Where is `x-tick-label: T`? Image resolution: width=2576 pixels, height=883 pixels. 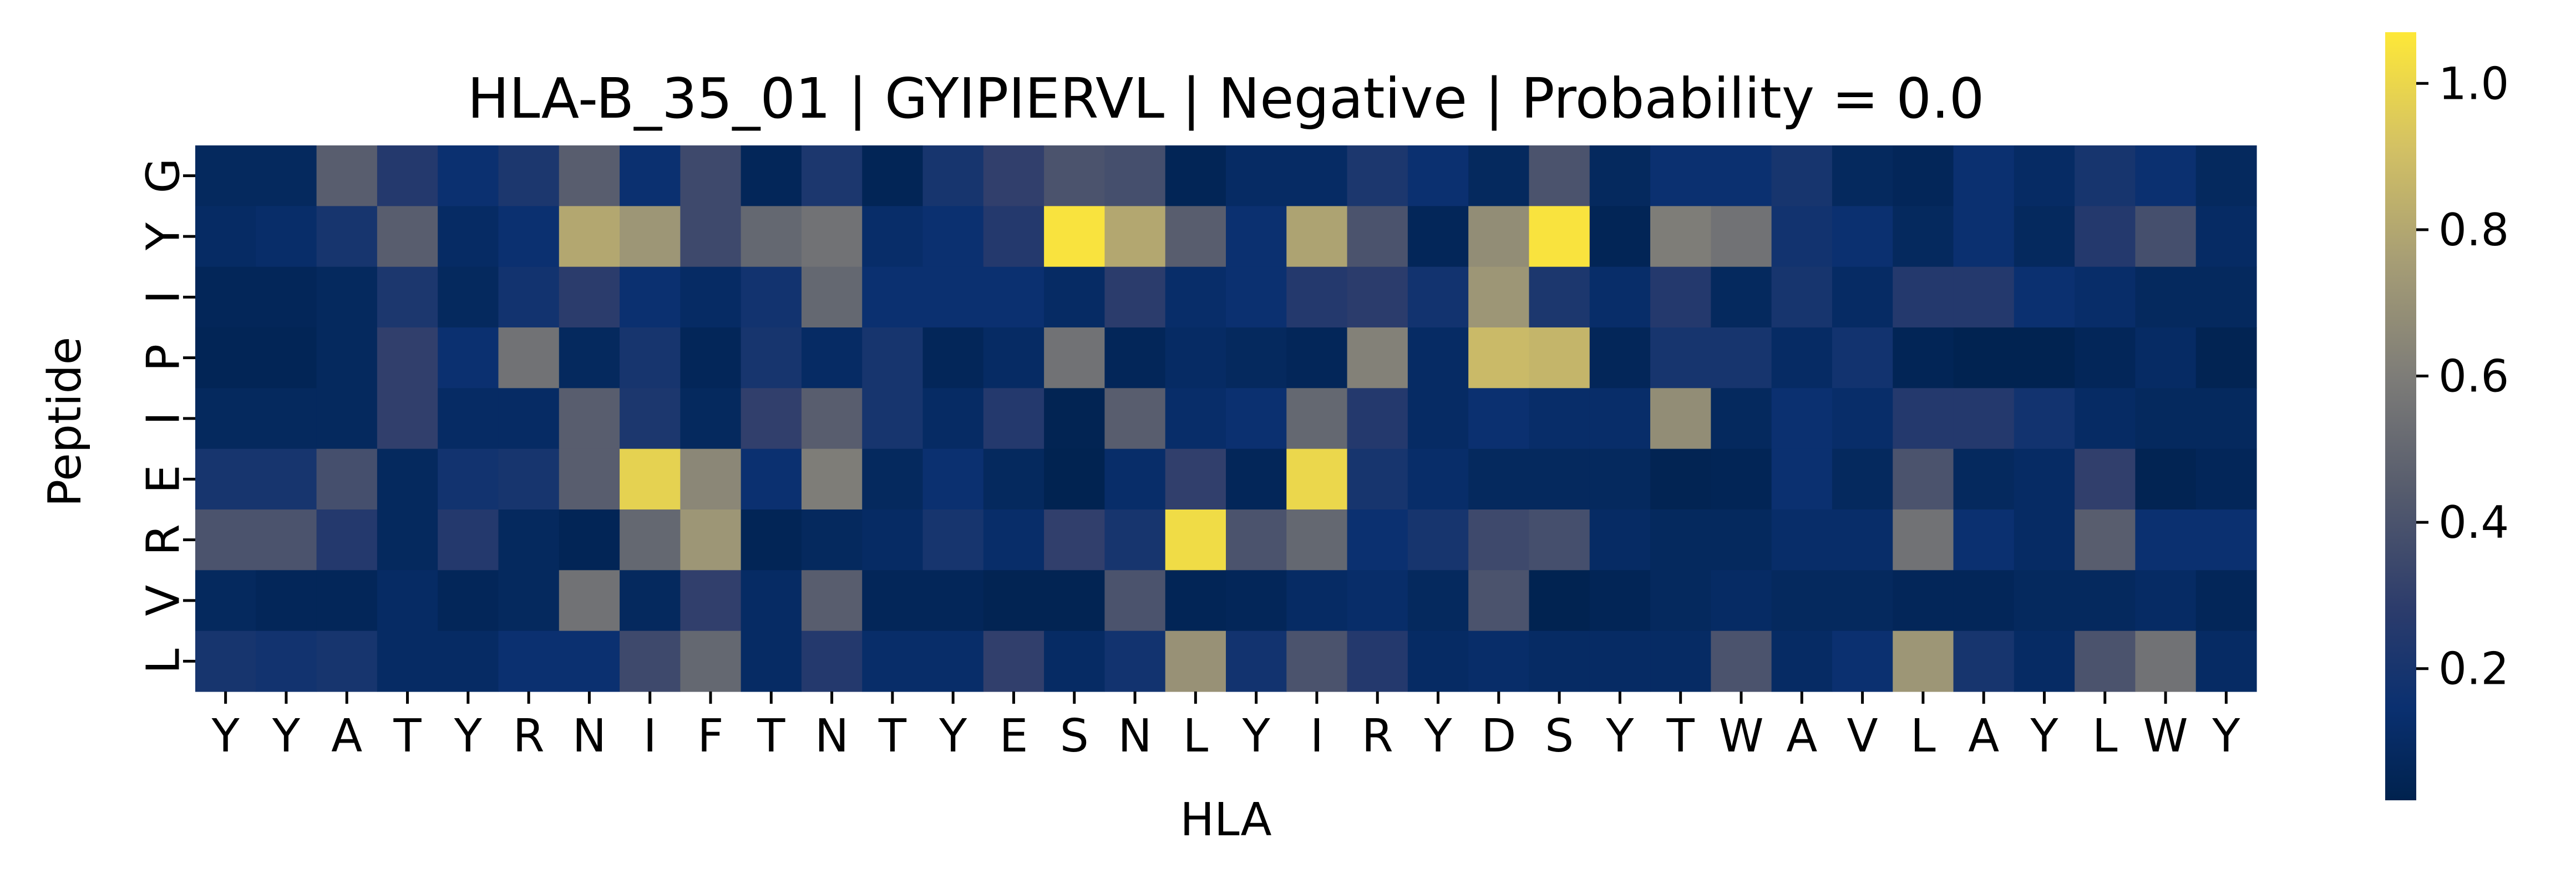
x-tick-label: T is located at coordinates (771, 736).